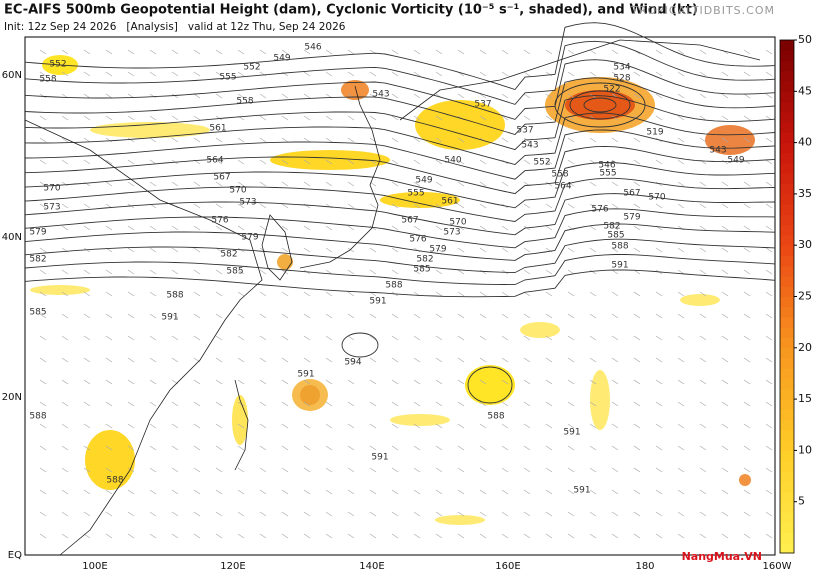 The width and height of the screenshot is (819, 573). Describe the element at coordinates (12, 237) in the screenshot. I see `lat-label: 40N` at that location.